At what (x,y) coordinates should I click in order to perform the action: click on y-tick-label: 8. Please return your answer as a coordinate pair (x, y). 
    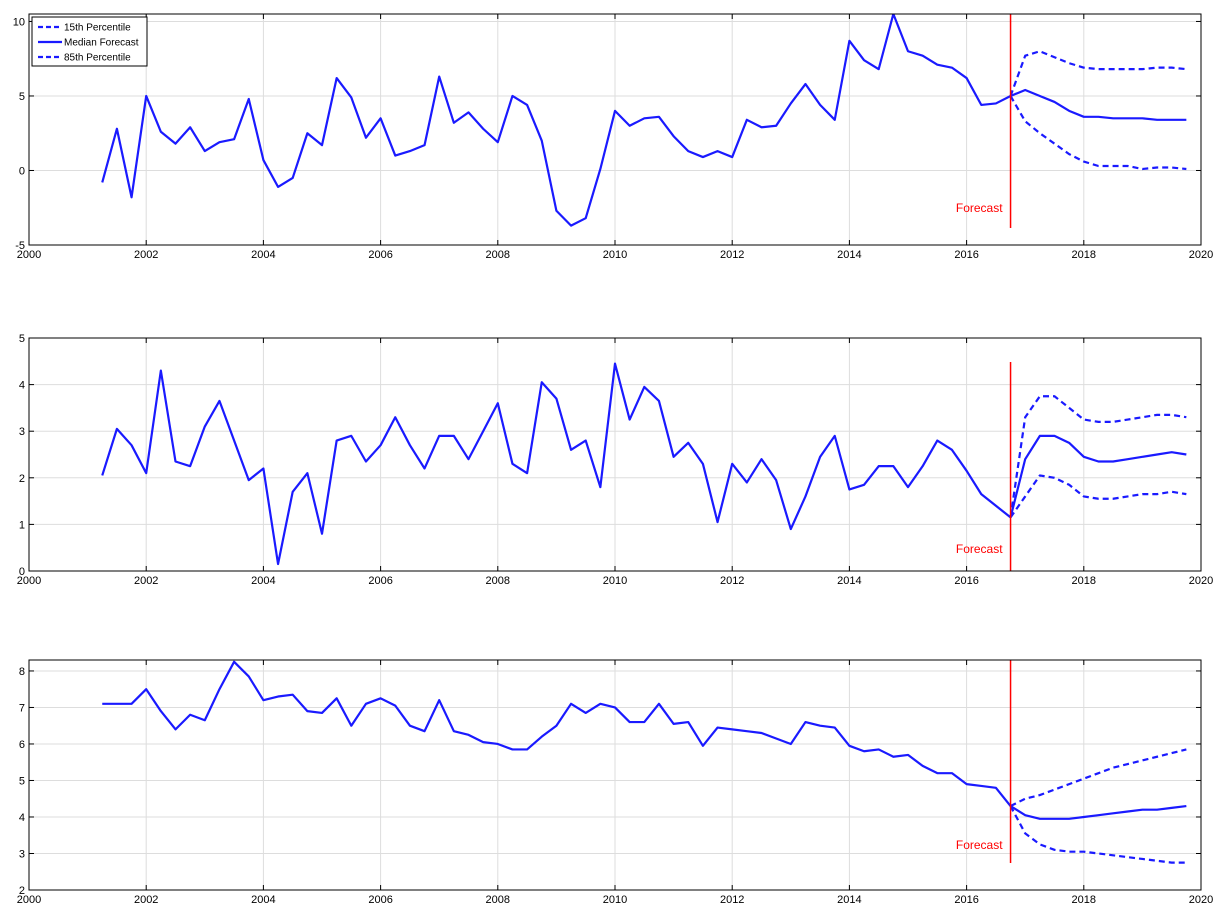
    Looking at the image, I should click on (22, 672).